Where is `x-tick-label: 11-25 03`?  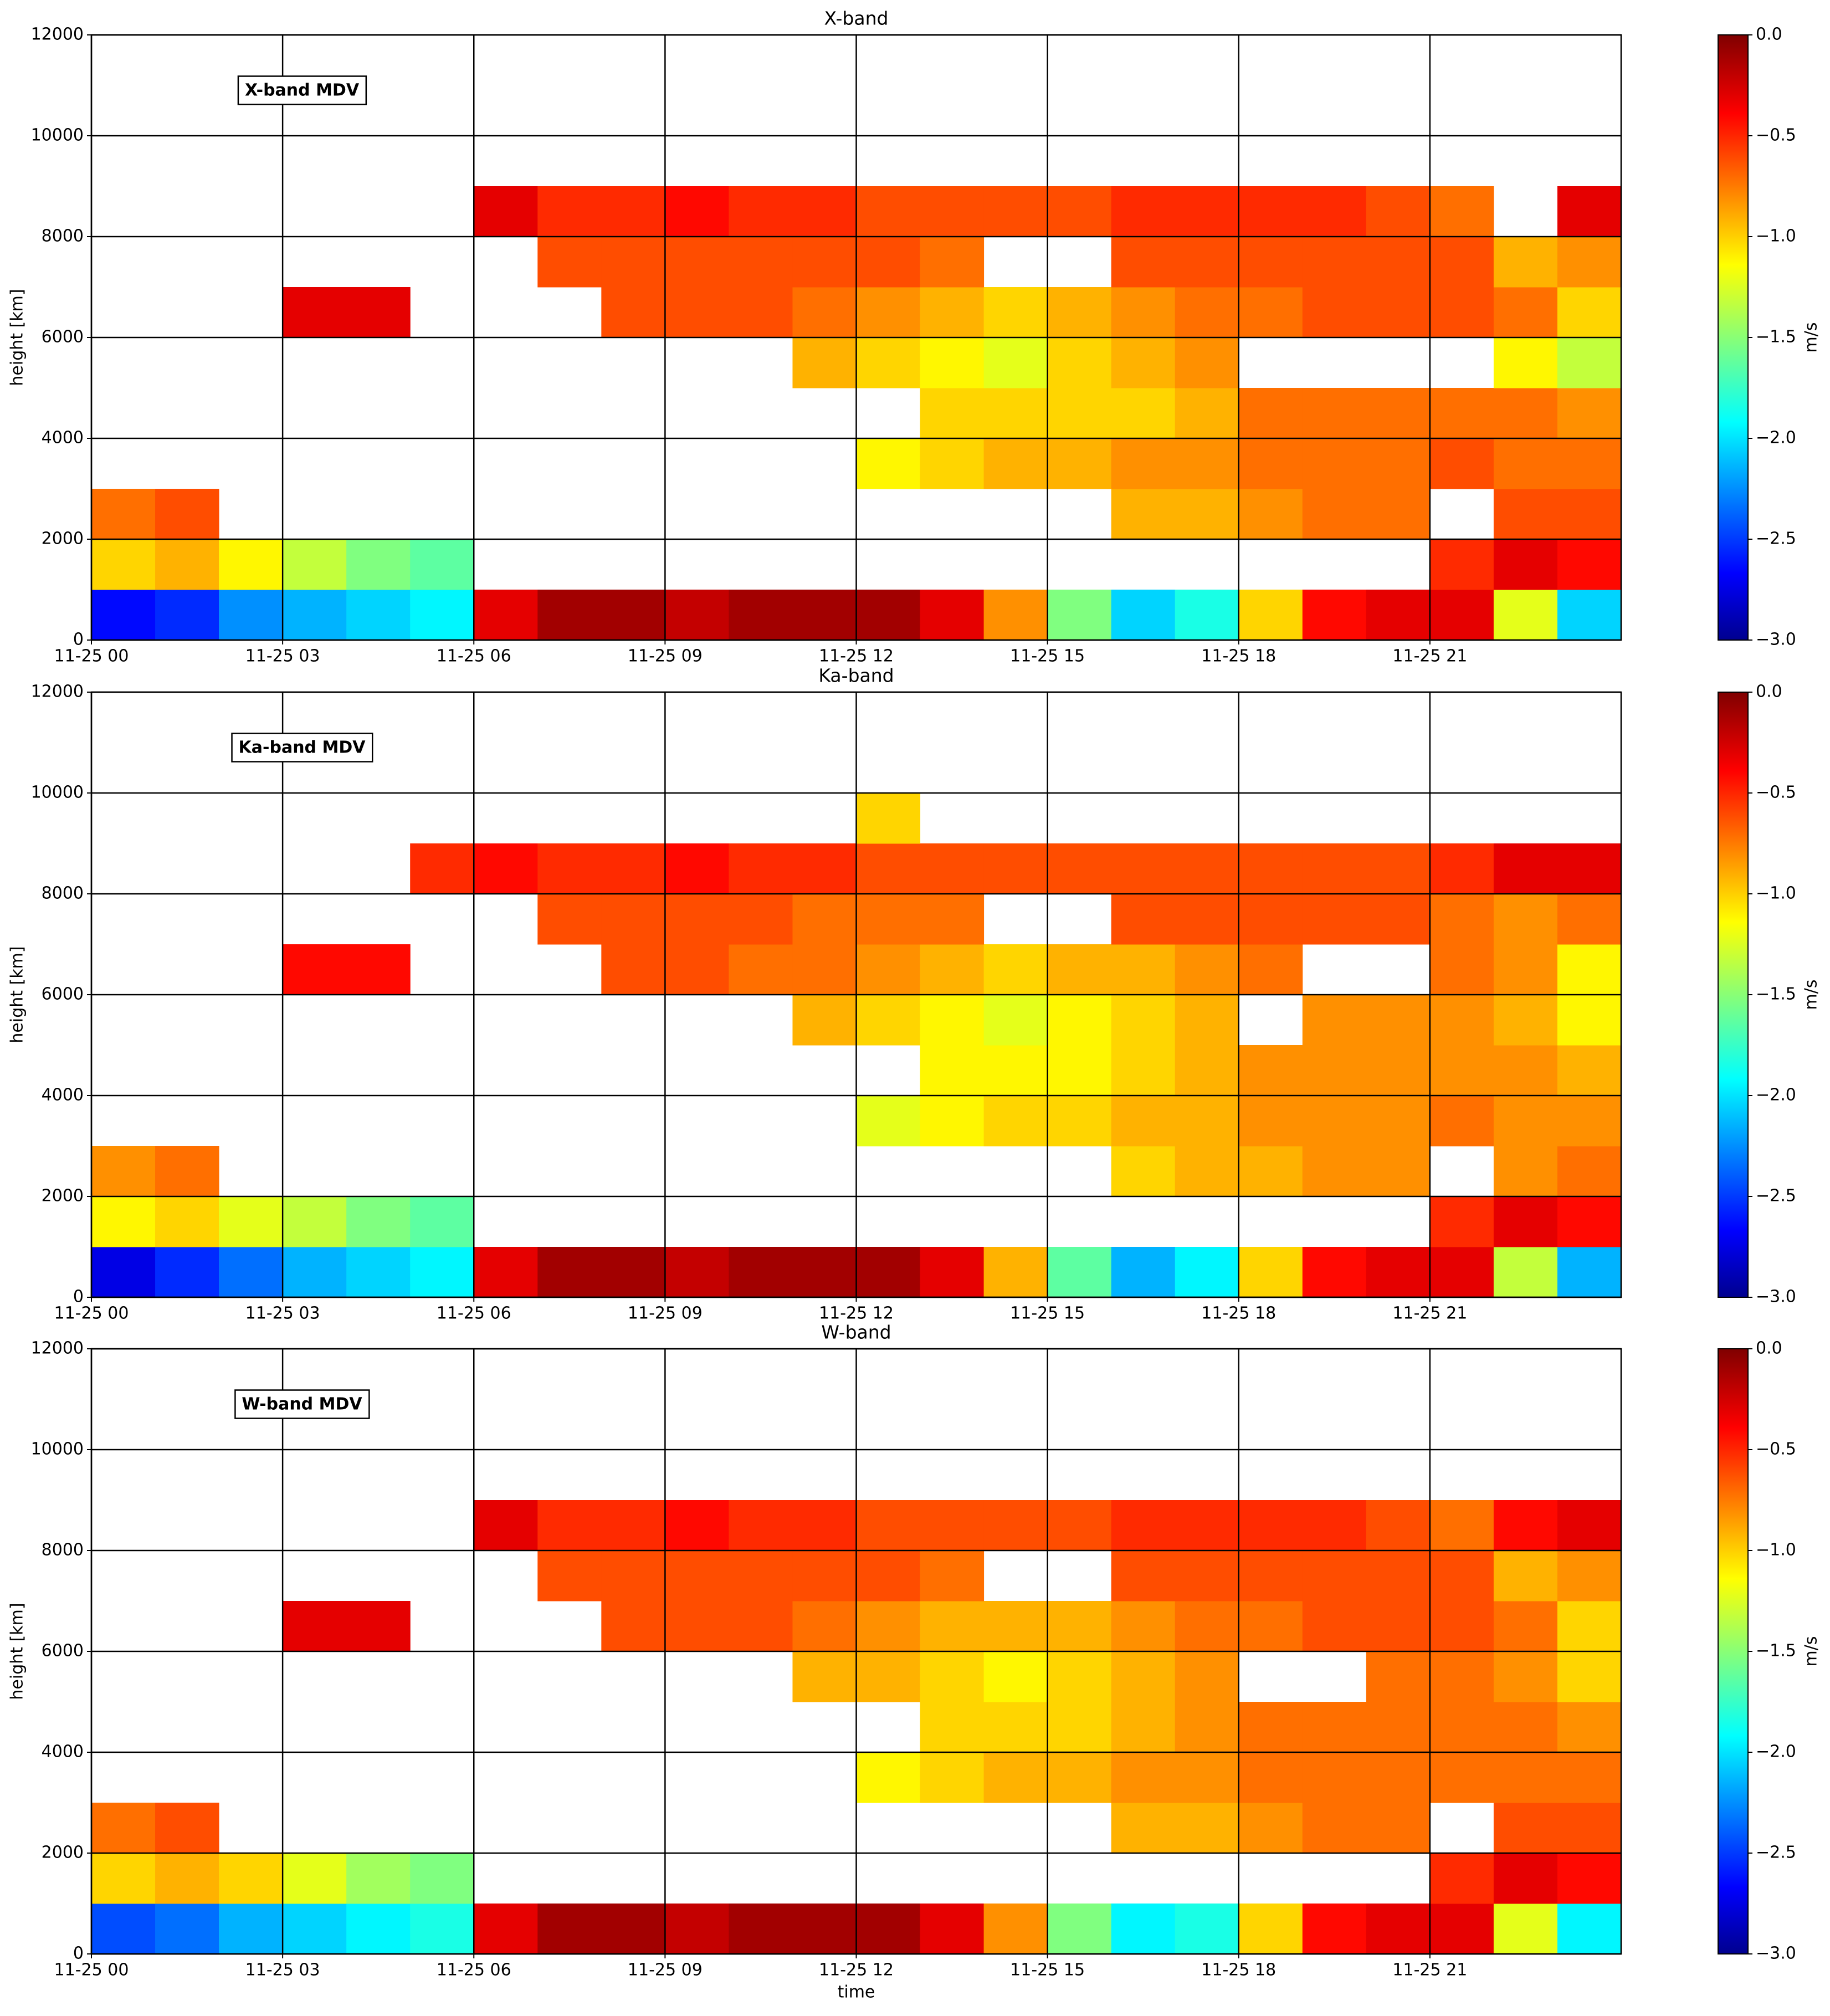 x-tick-label: 11-25 03 is located at coordinates (282, 1313).